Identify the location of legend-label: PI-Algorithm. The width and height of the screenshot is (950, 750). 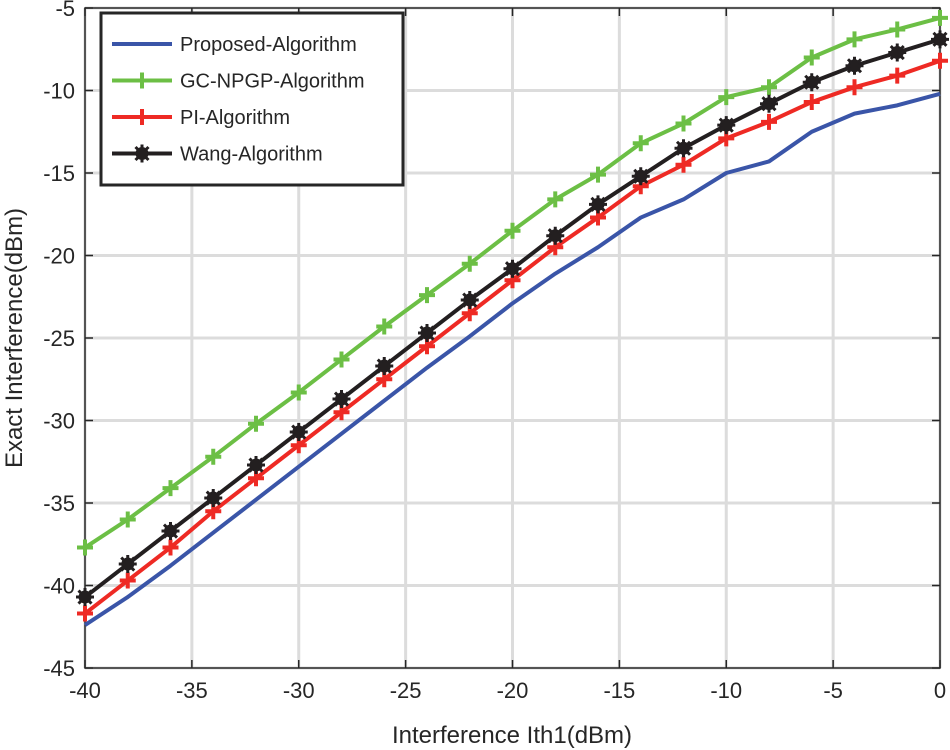
(235, 118).